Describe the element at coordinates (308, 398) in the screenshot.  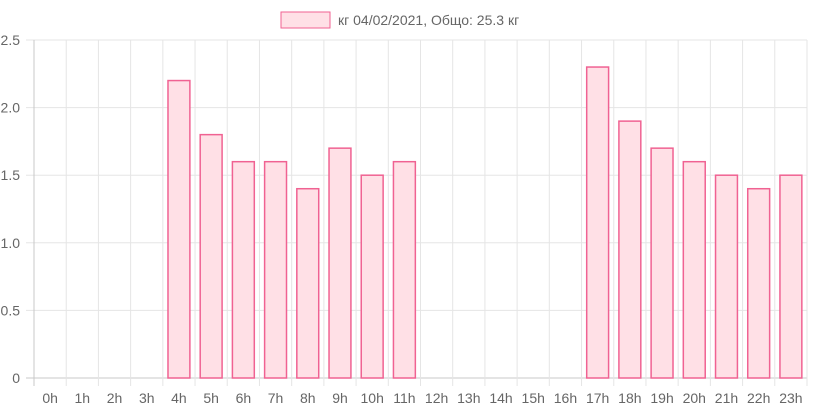
I see `x-tick-label: 8h` at that location.